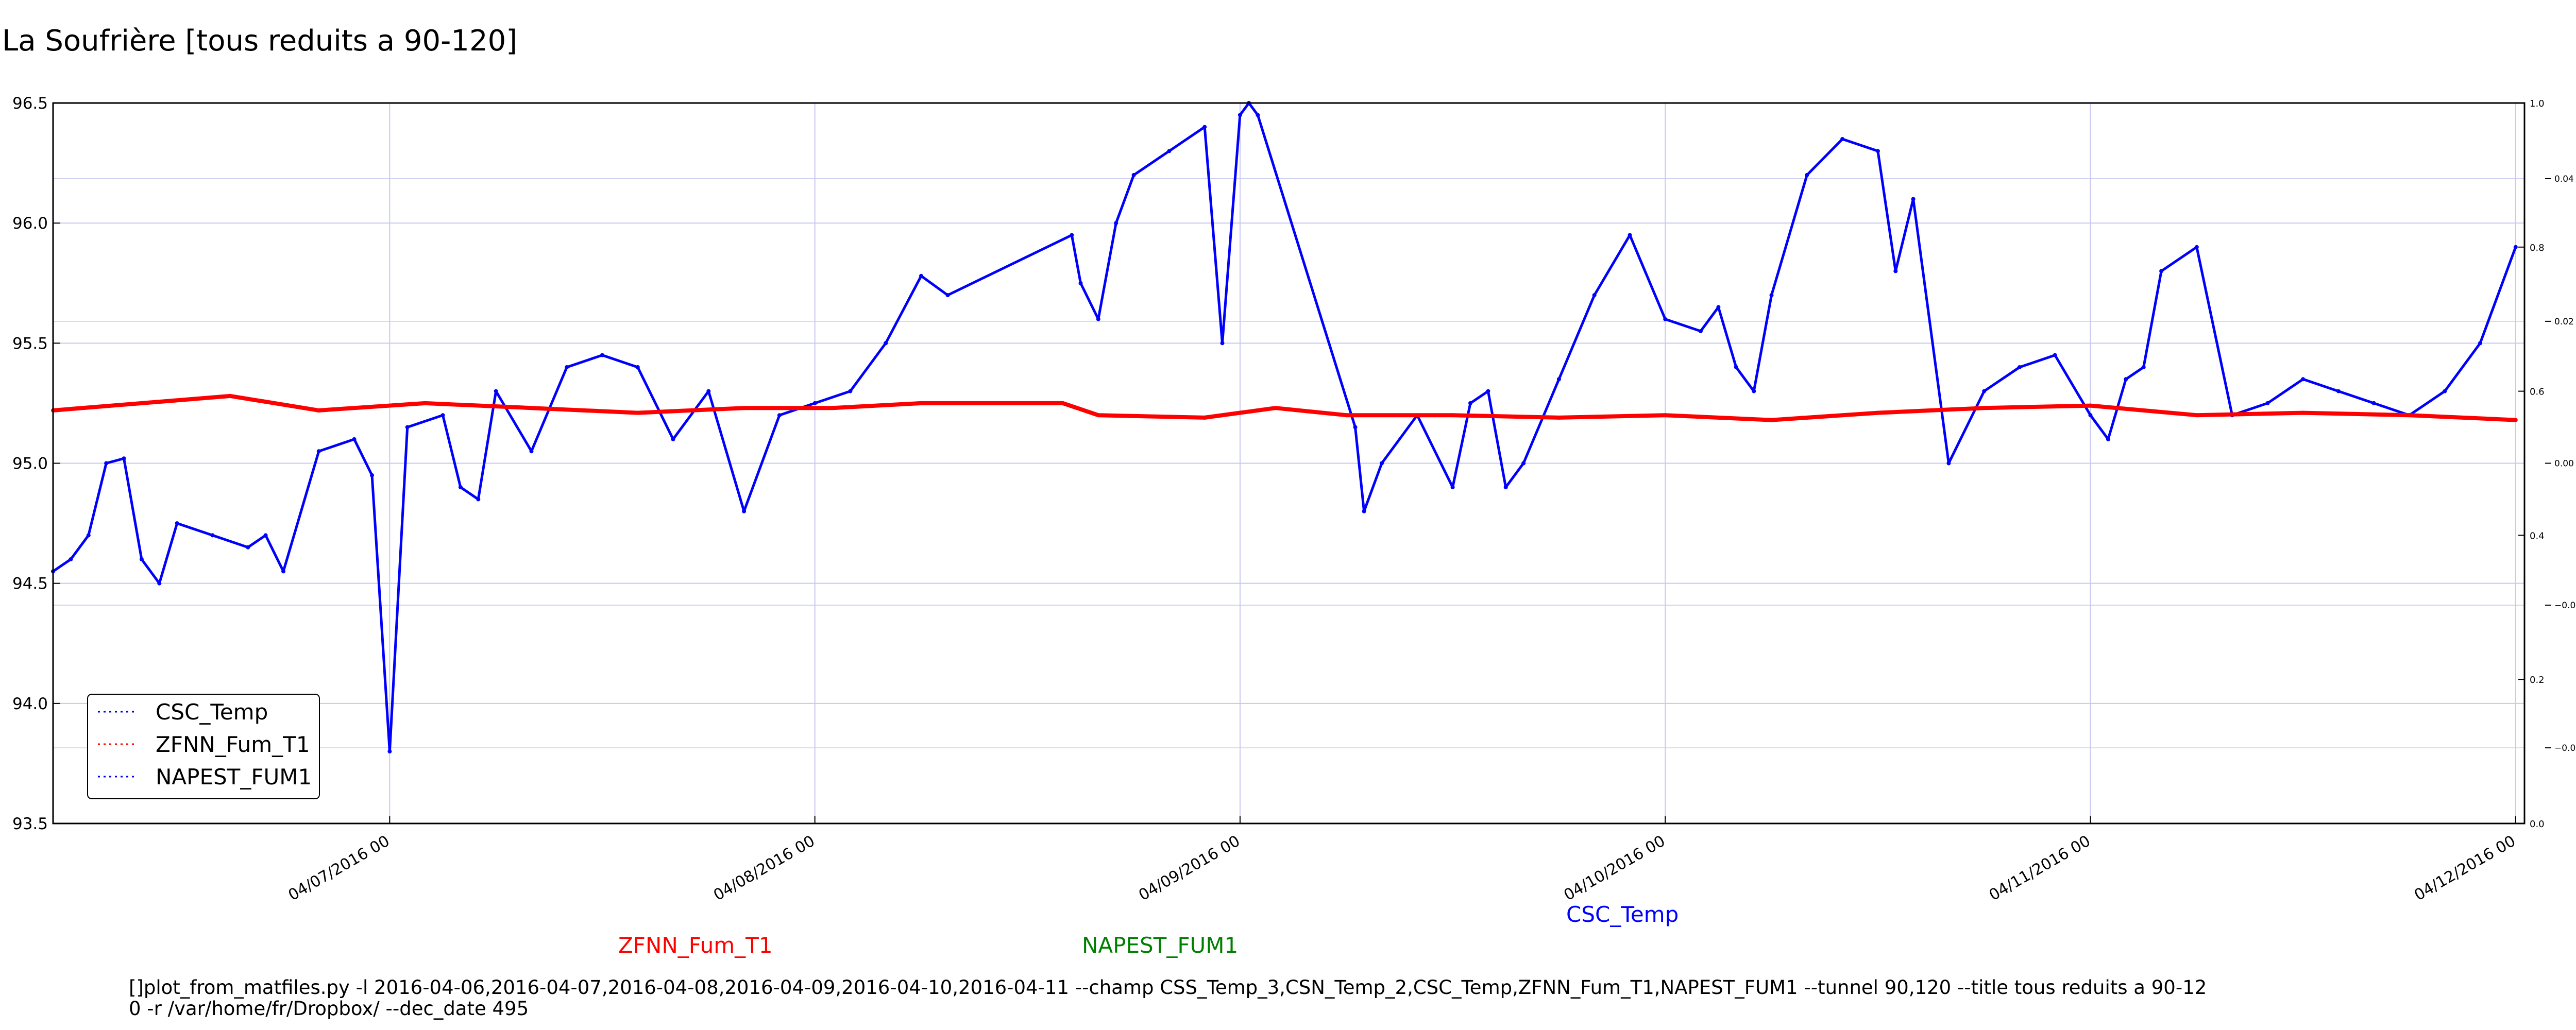 The width and height of the screenshot is (2576, 1030). What do you see at coordinates (30, 824) in the screenshot?
I see `y-tick-label: 93.5` at bounding box center [30, 824].